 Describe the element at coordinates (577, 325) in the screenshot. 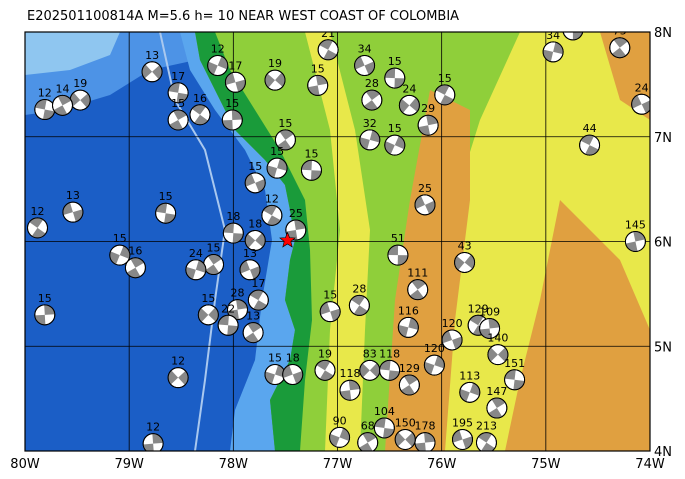

I see `cordillera` at that location.